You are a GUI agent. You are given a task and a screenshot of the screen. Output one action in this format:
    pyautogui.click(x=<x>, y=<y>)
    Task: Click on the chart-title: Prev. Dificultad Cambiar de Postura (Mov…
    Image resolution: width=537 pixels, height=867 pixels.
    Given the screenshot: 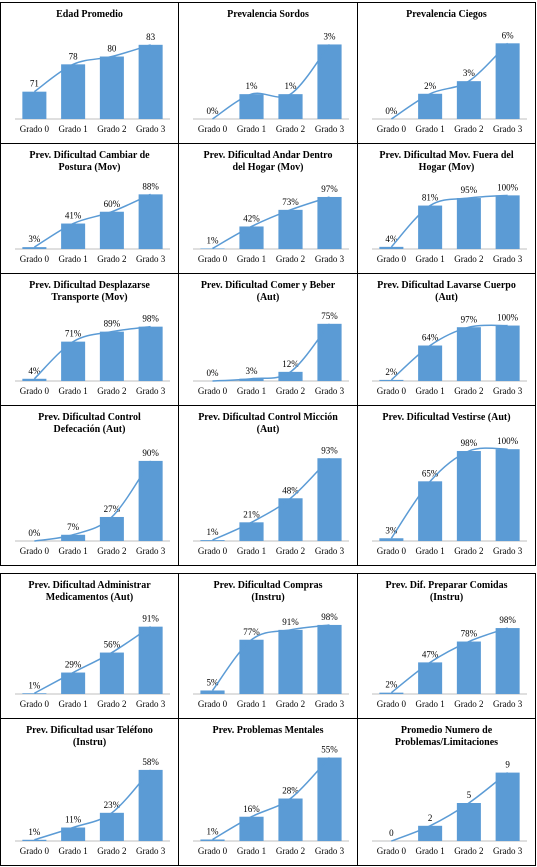 What is the action you would take?
    pyautogui.click(x=89, y=161)
    